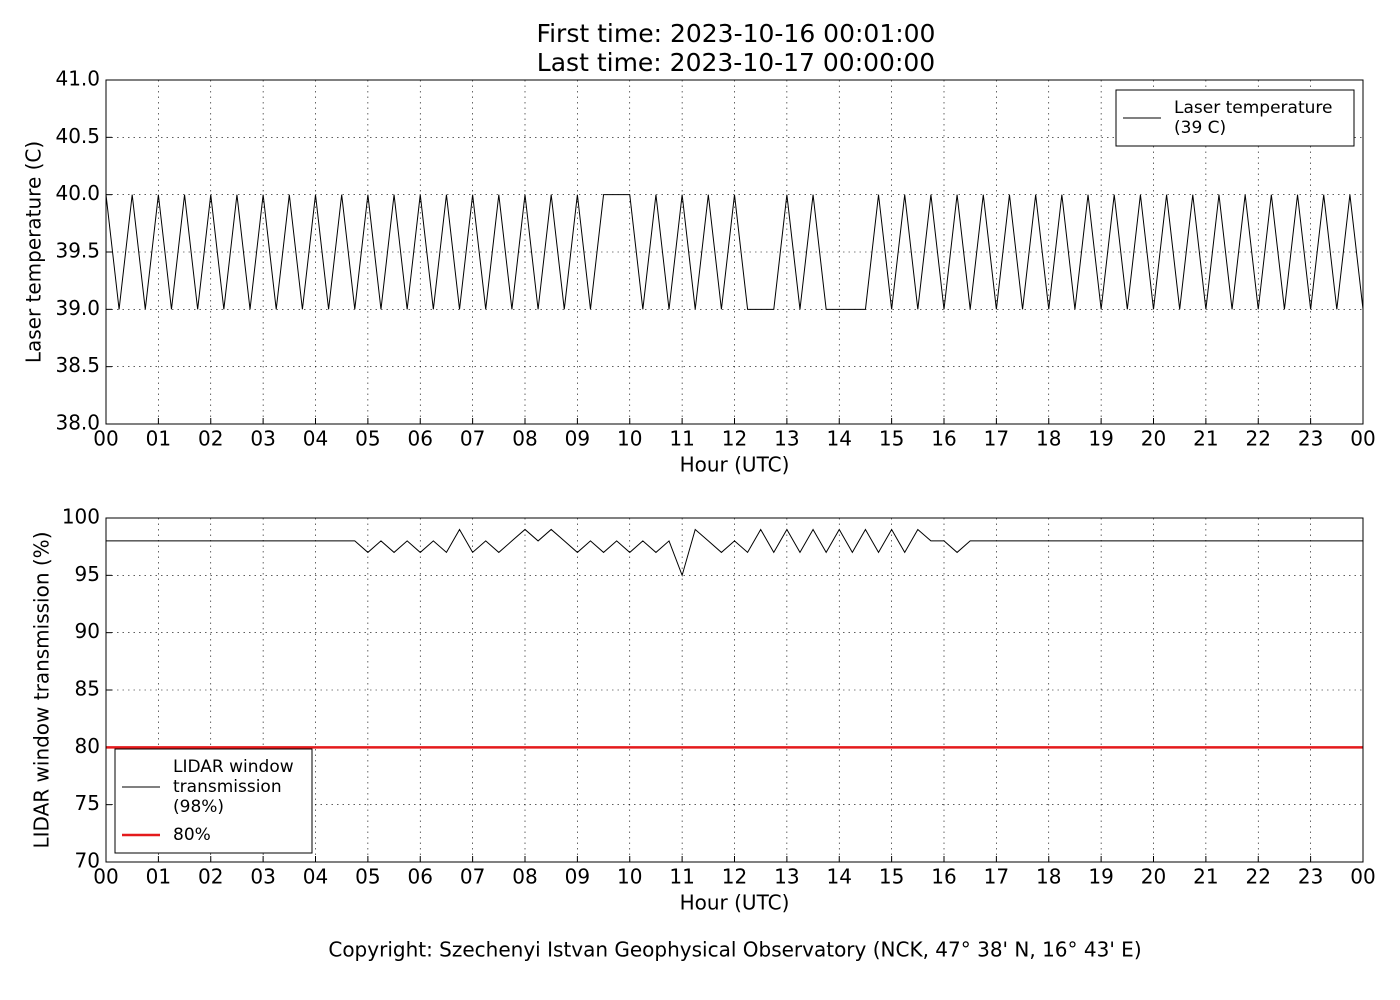 The height and width of the screenshot is (1000, 1400). What do you see at coordinates (233, 767) in the screenshot?
I see `legend-label: LIDAR window` at bounding box center [233, 767].